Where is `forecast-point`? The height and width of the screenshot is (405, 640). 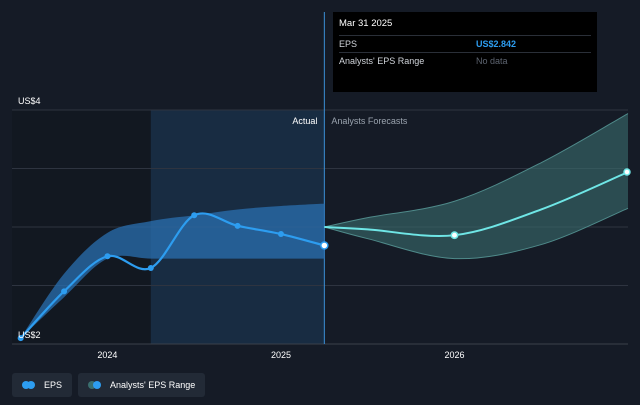 forecast-point is located at coordinates (454, 235).